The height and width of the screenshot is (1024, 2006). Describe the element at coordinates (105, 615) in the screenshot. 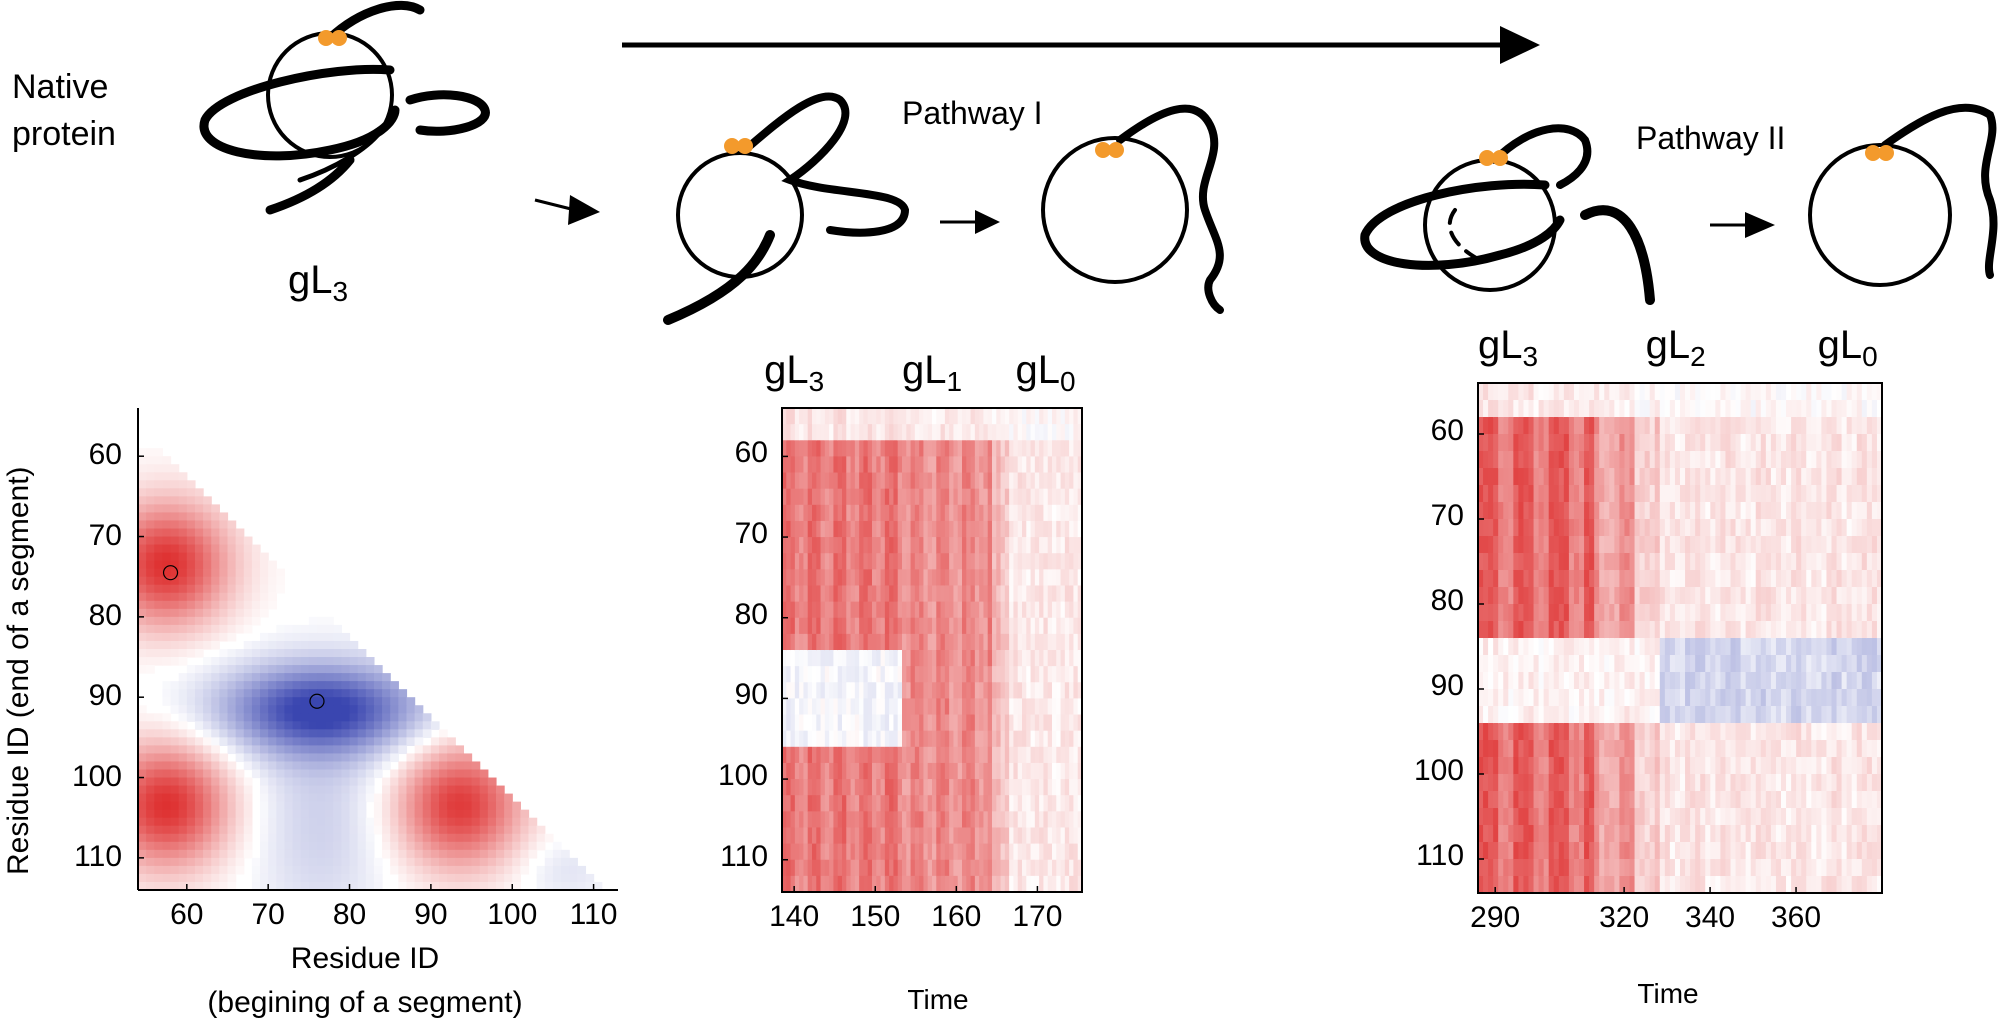

I see `pair-map-ytick-label: 80` at that location.